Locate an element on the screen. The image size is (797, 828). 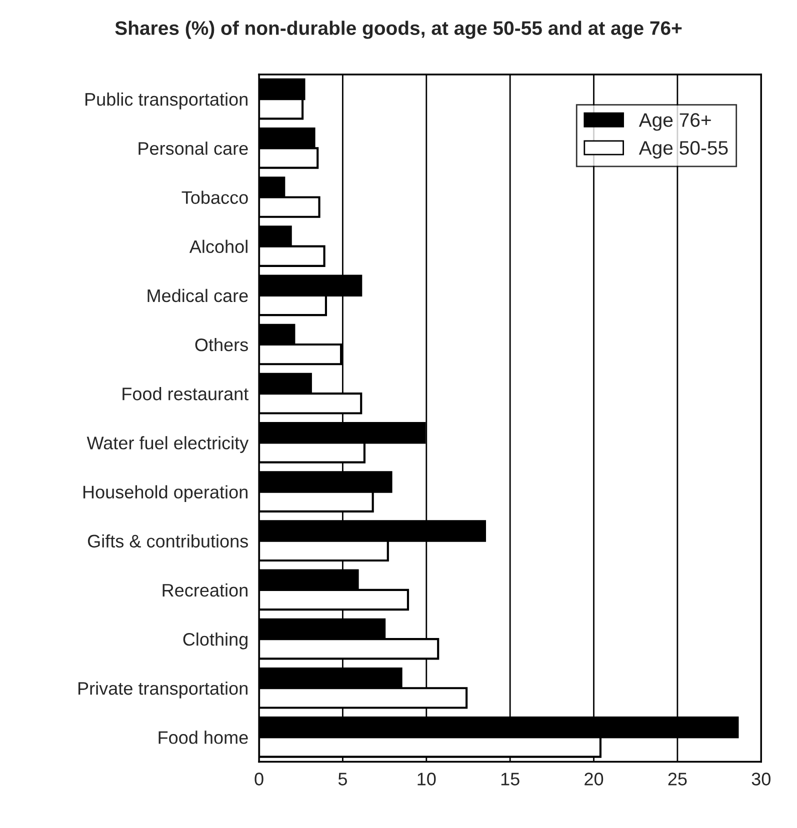
y-tick-label: Medical care is located at coordinates (198, 295).